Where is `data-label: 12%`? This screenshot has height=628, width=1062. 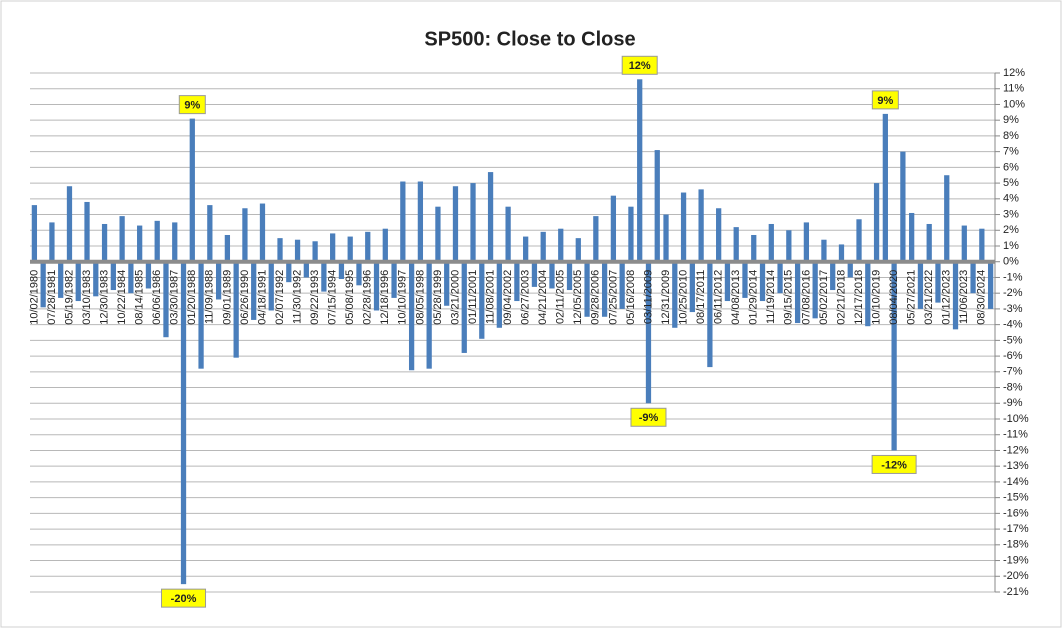 data-label: 12% is located at coordinates (640, 66).